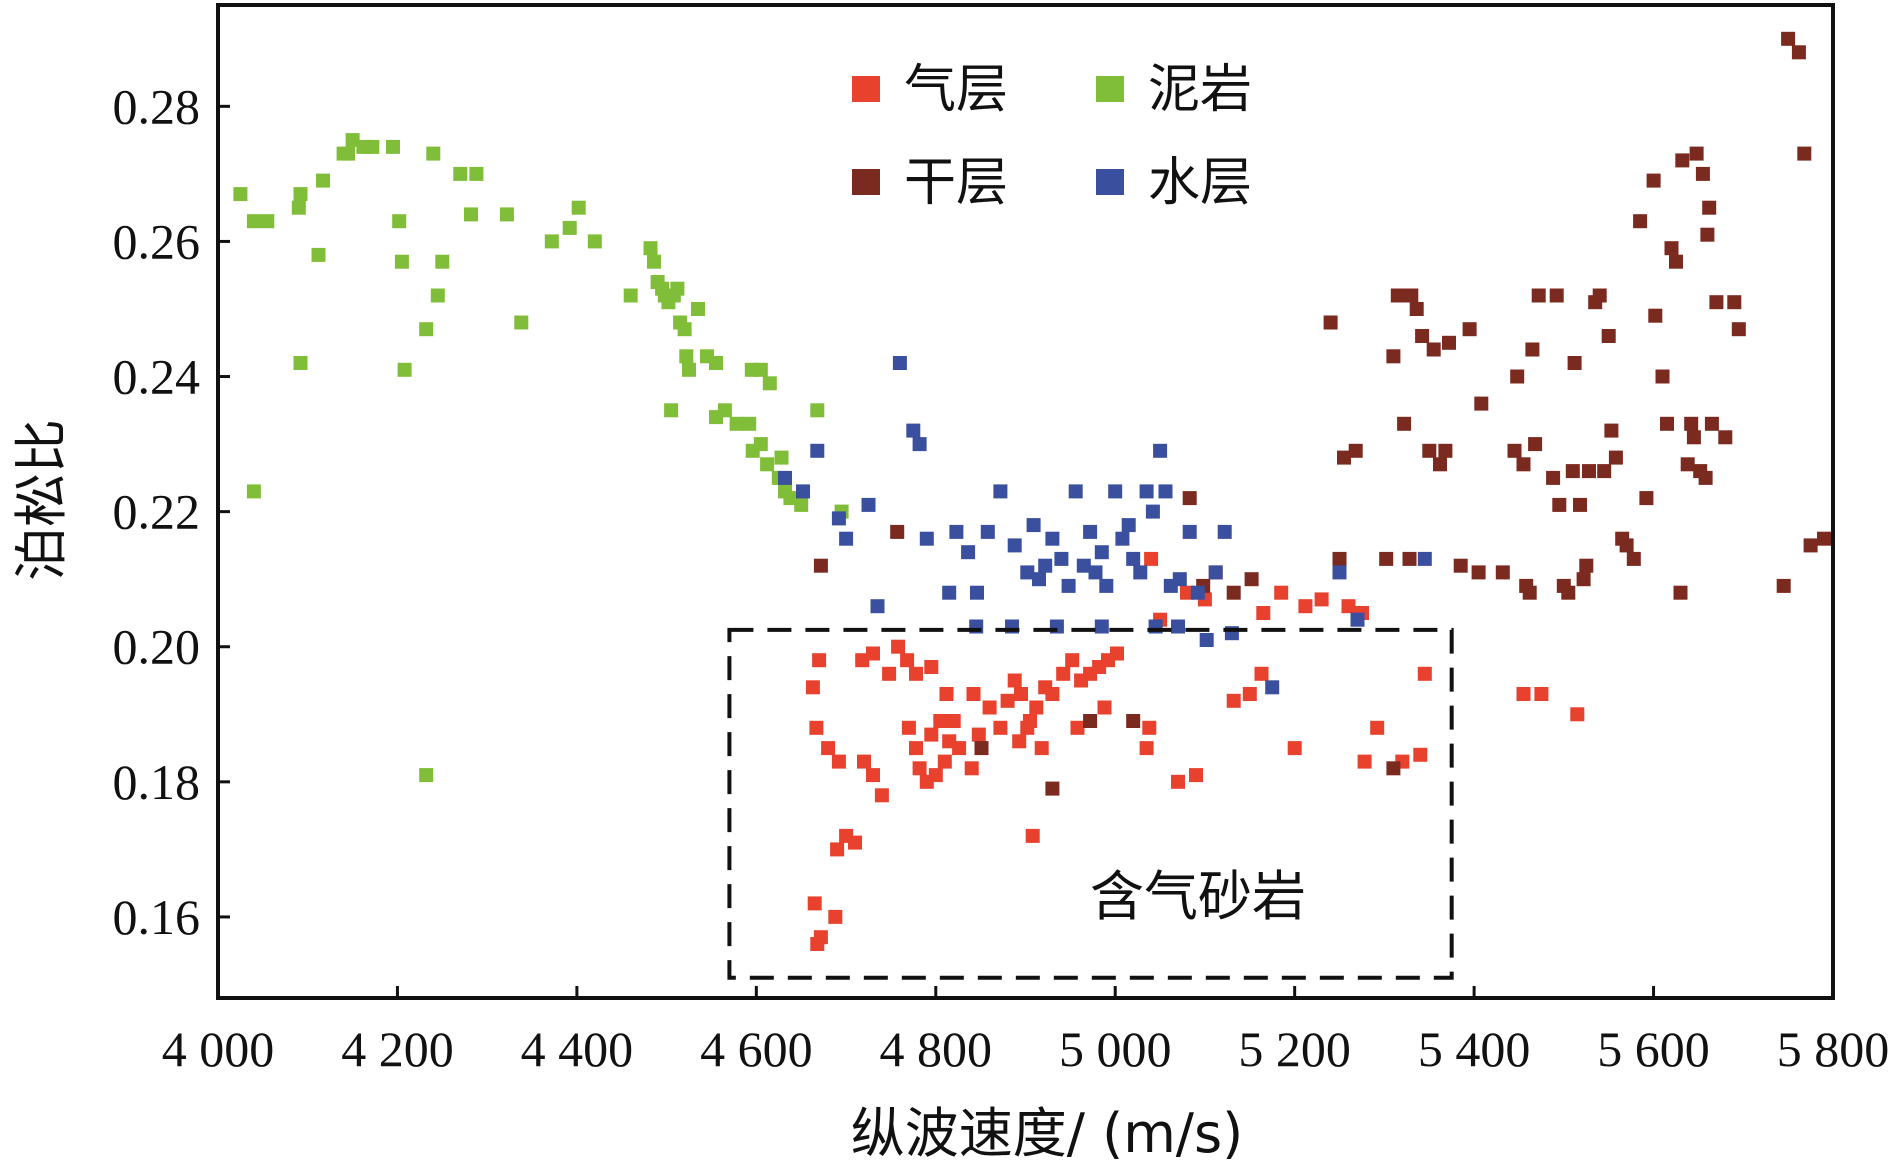 This screenshot has height=1169, width=1888. Describe the element at coordinates (157, 241) in the screenshot. I see `y-tick-label: 0.26` at that location.